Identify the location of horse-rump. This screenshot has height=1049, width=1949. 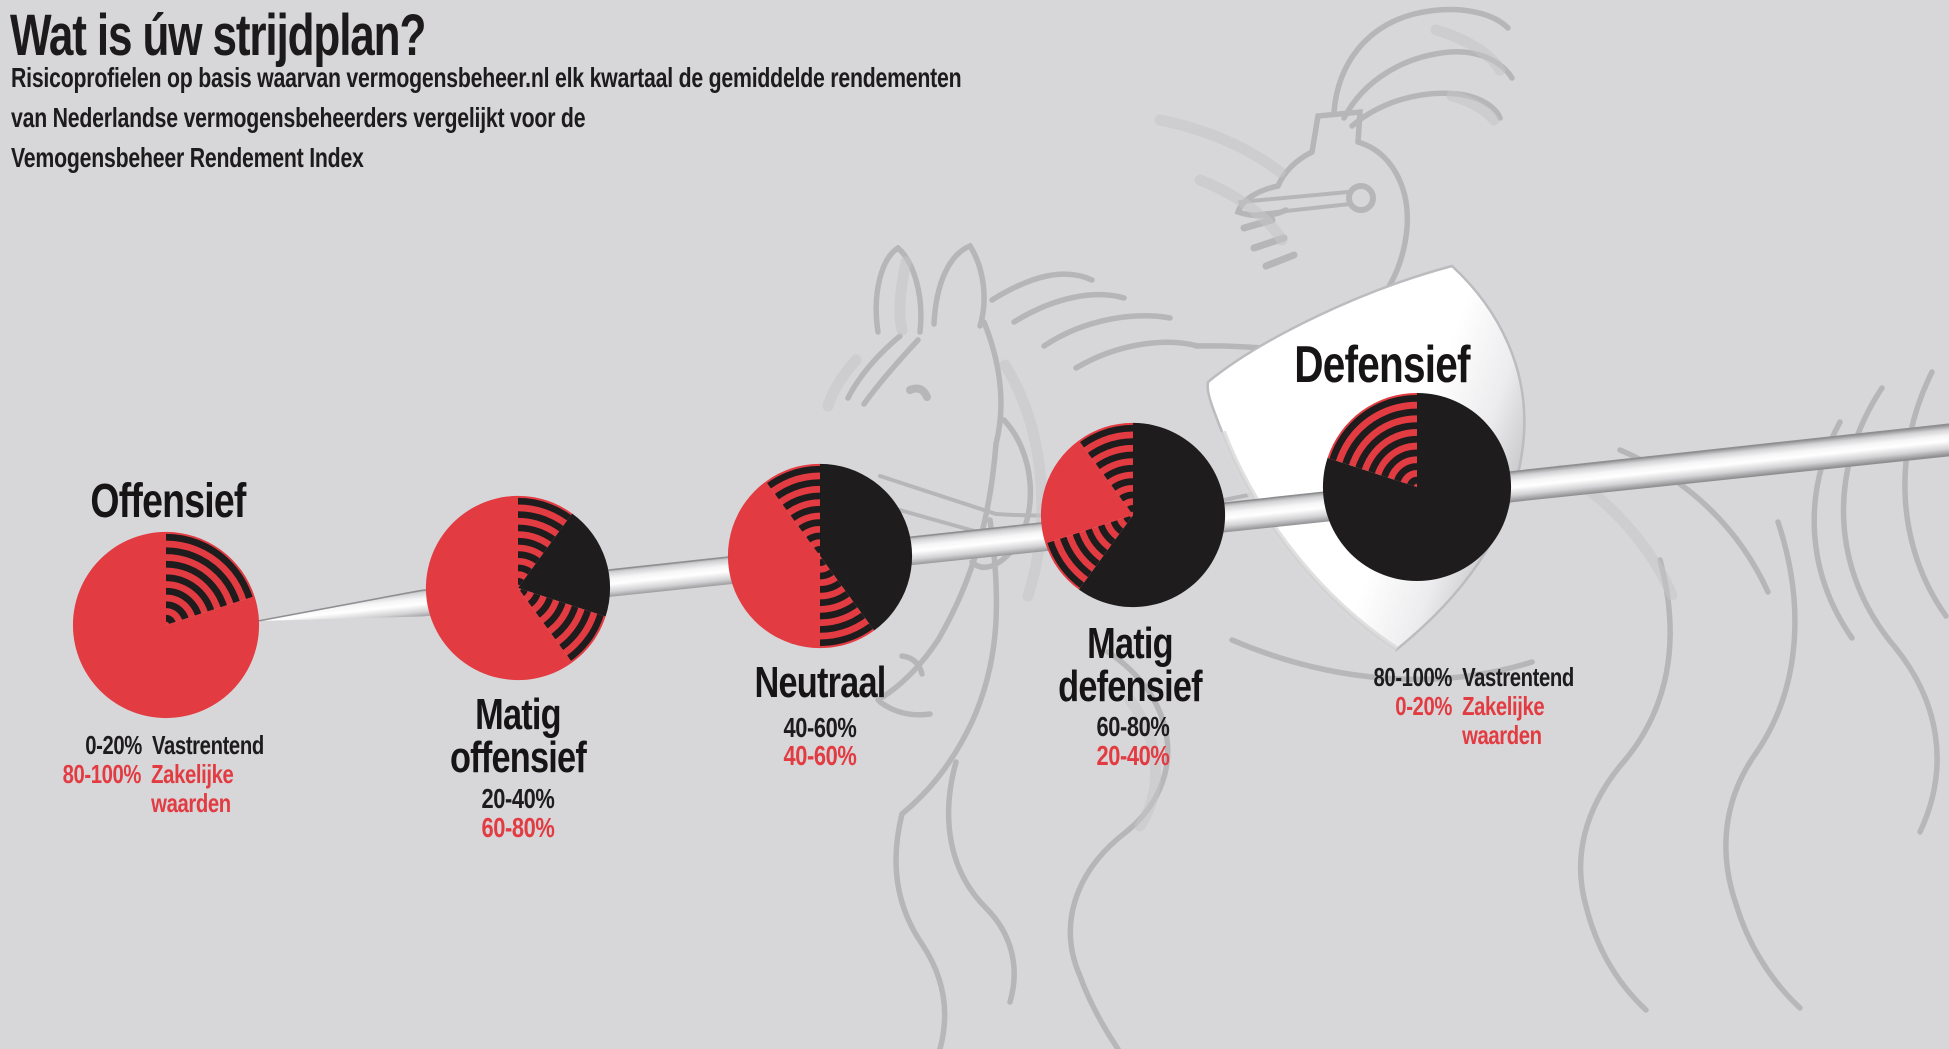
(1694, 521).